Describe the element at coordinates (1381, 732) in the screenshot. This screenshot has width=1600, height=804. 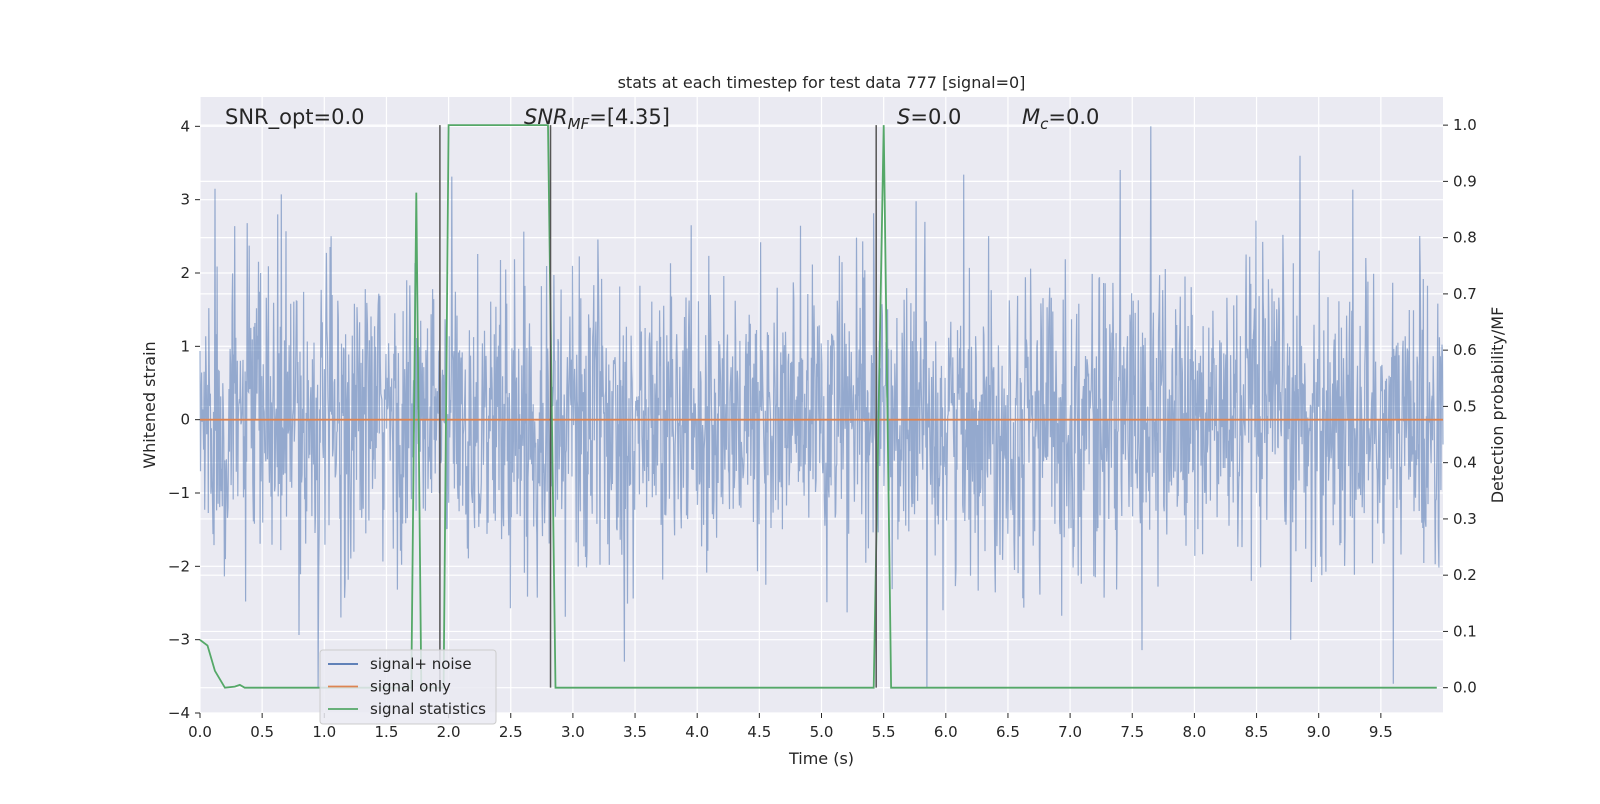
I see `x-tick-label: 9.5` at that location.